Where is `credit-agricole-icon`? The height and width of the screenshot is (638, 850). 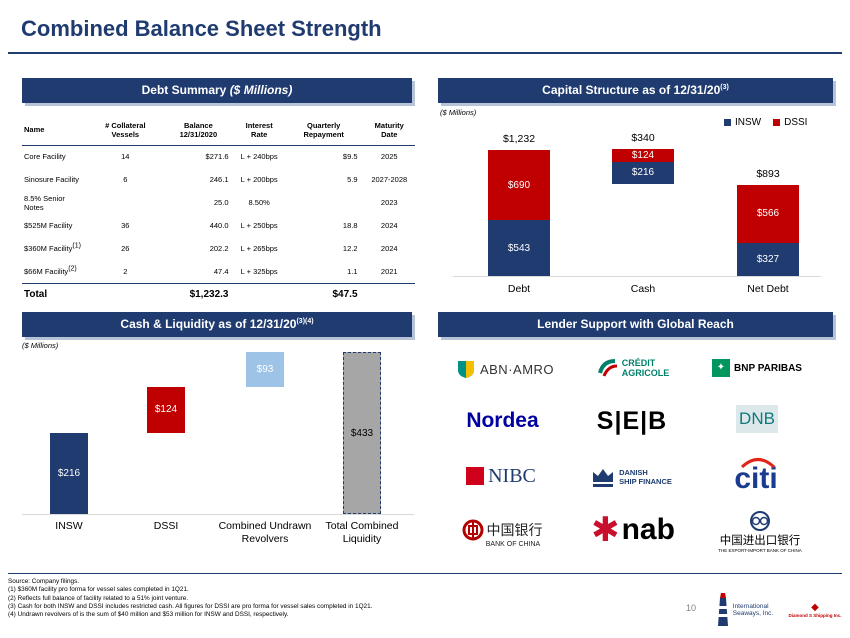
credit-agricole-icon is located at coordinates (607, 368).